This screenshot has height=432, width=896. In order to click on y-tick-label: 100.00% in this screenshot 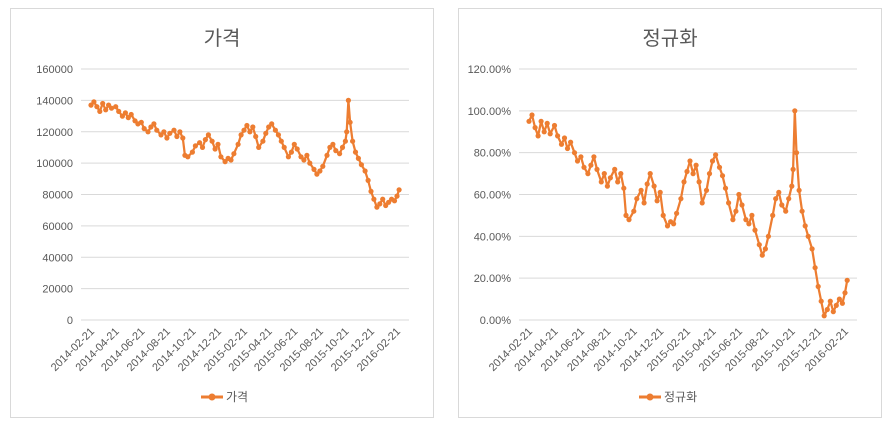, I will do `click(490, 112)`.